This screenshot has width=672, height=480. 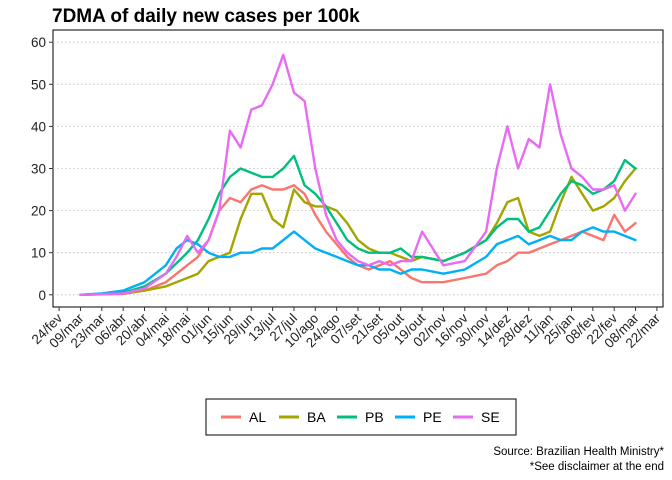 What do you see at coordinates (374, 417) in the screenshot?
I see `legend-label-pb: PB` at bounding box center [374, 417].